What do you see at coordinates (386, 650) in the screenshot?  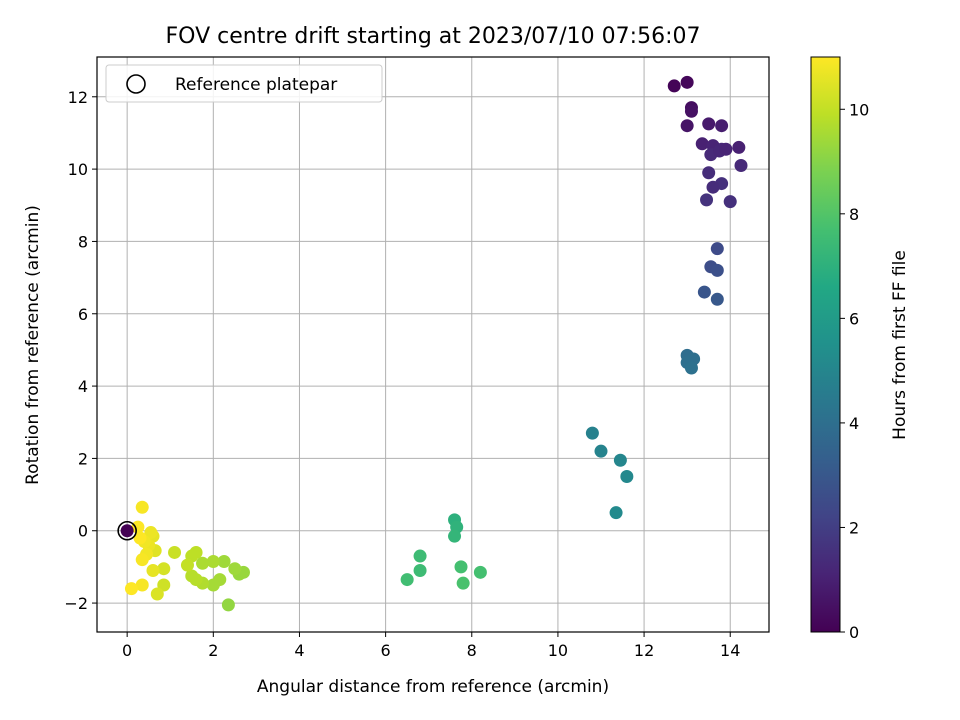 I see `x-tick-label: 6` at bounding box center [386, 650].